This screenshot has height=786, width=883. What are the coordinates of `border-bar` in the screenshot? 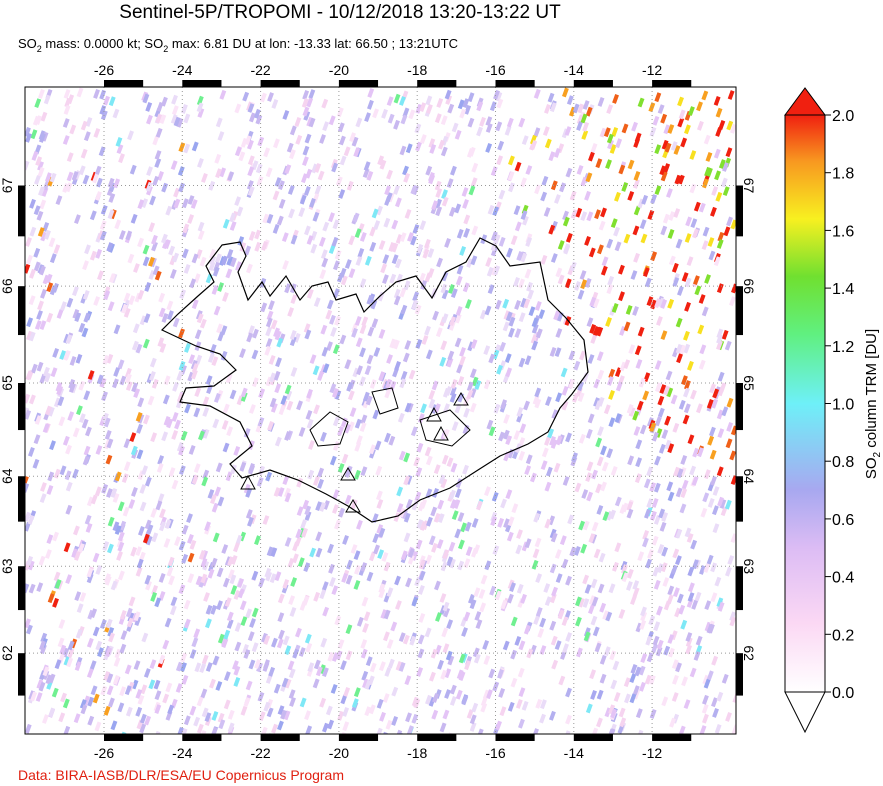 It's located at (515, 83).